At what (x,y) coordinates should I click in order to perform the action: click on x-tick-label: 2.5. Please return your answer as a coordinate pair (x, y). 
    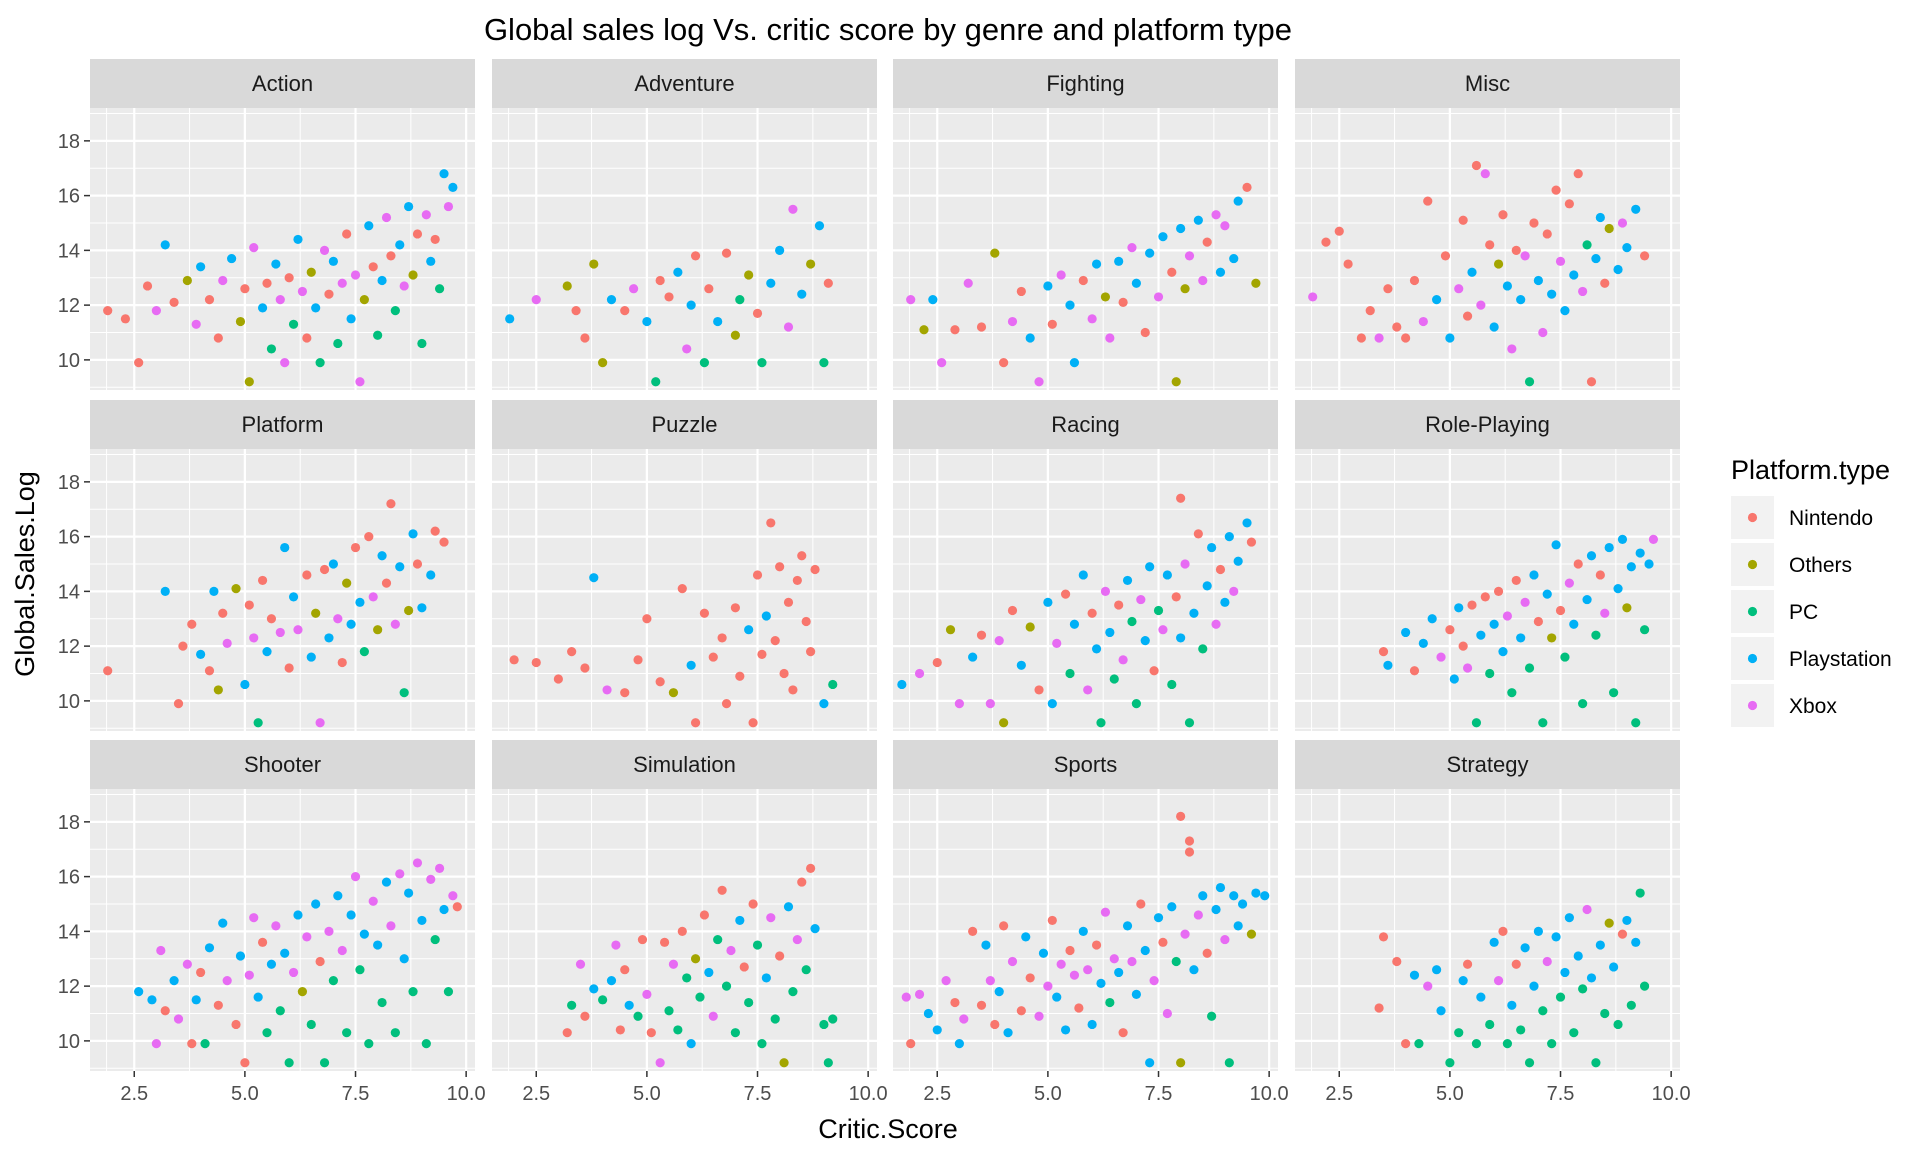
    Looking at the image, I should click on (134, 1094).